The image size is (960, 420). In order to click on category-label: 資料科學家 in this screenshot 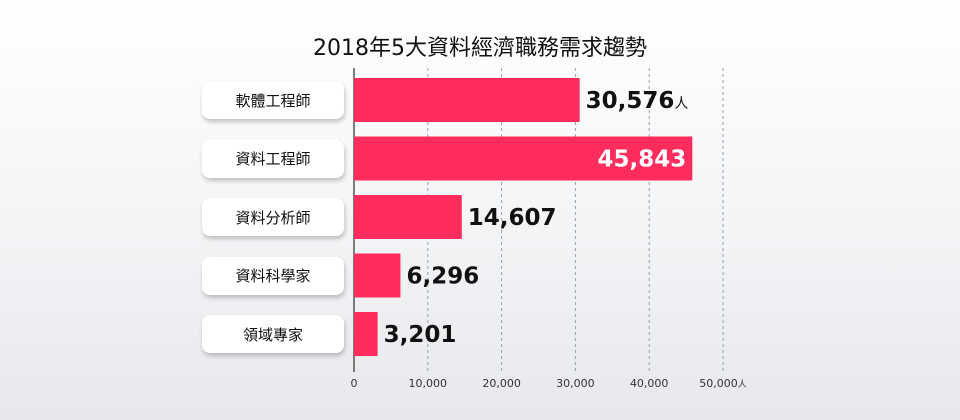, I will do `click(273, 275)`.